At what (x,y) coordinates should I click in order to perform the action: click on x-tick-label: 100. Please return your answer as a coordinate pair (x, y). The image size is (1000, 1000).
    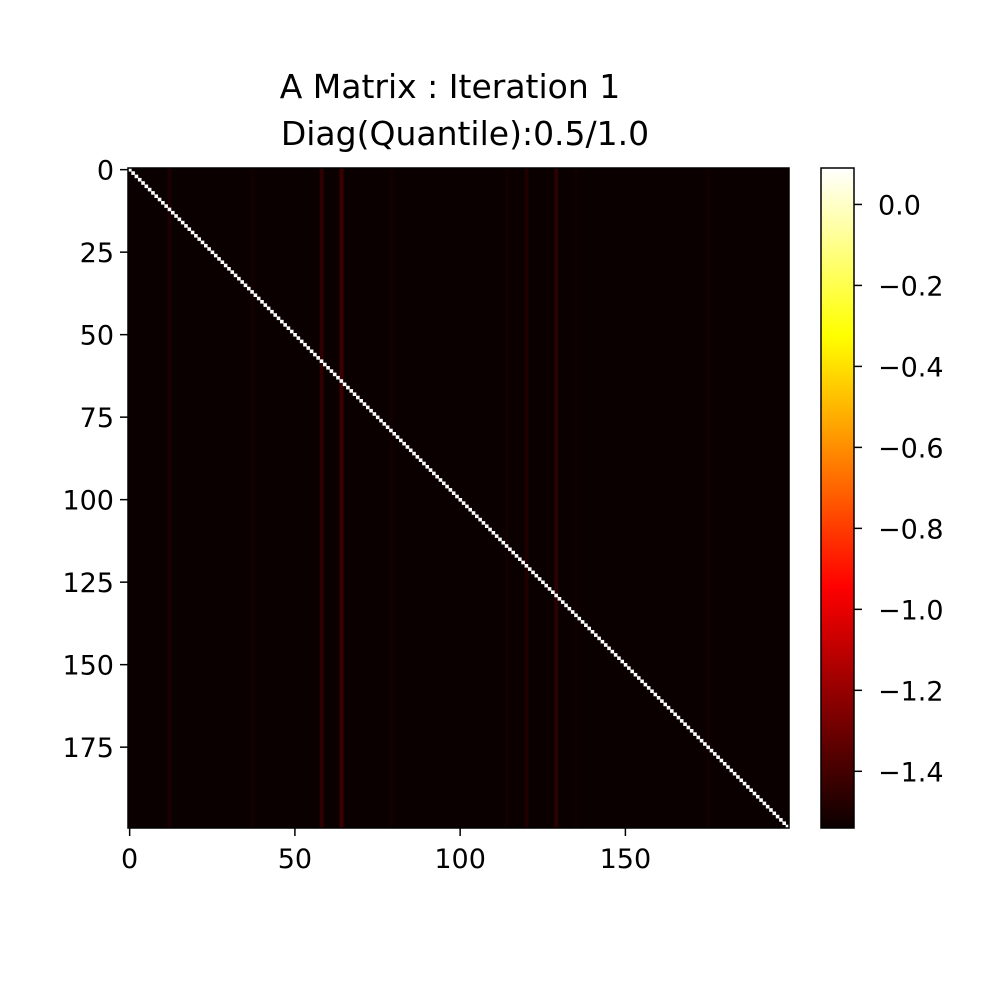
    Looking at the image, I should click on (460, 859).